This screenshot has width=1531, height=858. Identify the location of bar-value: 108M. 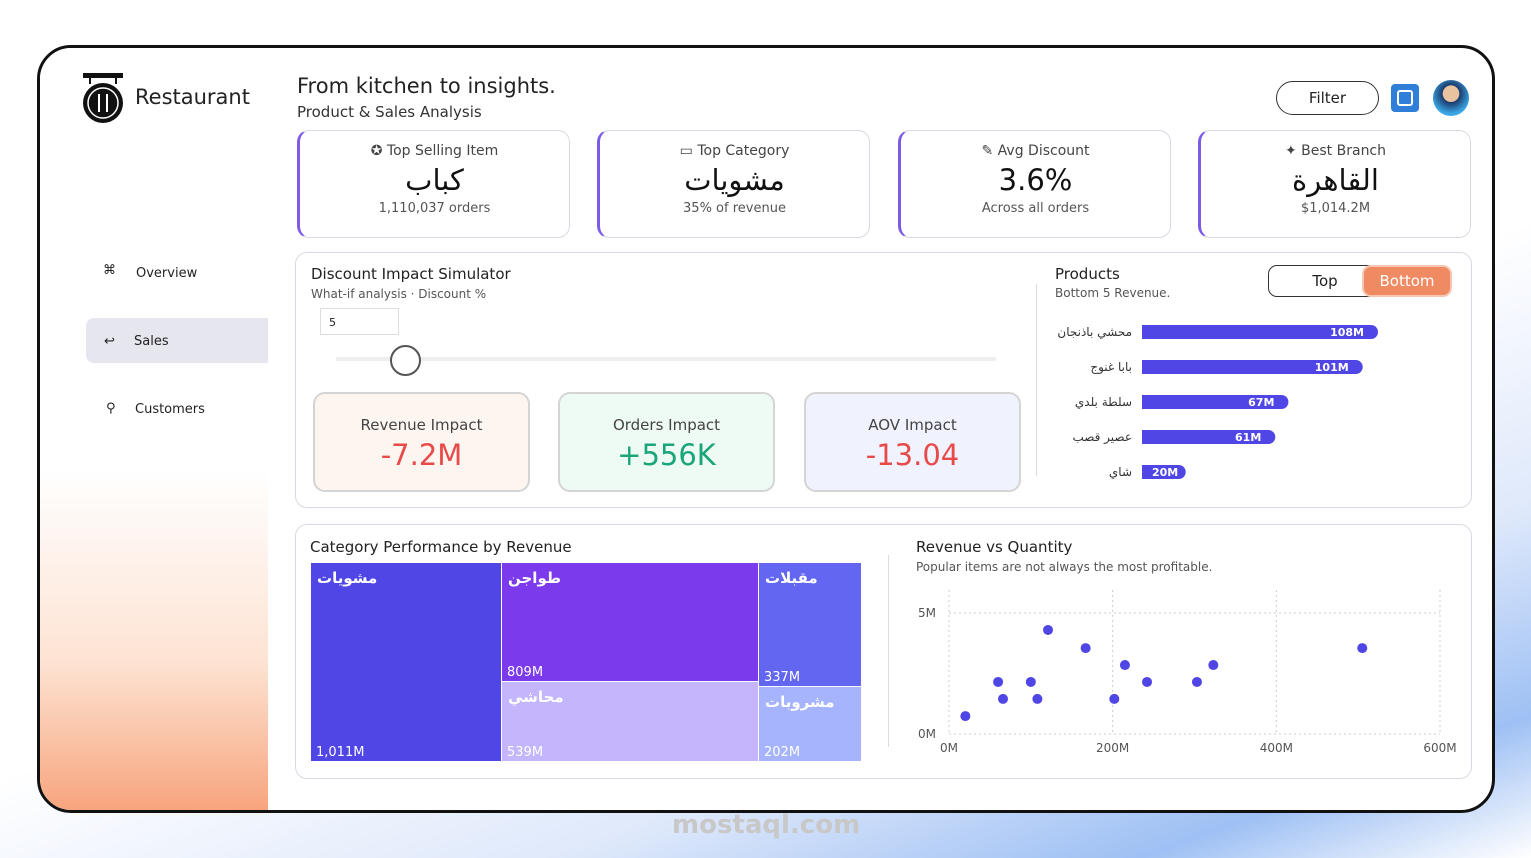
(1347, 332).